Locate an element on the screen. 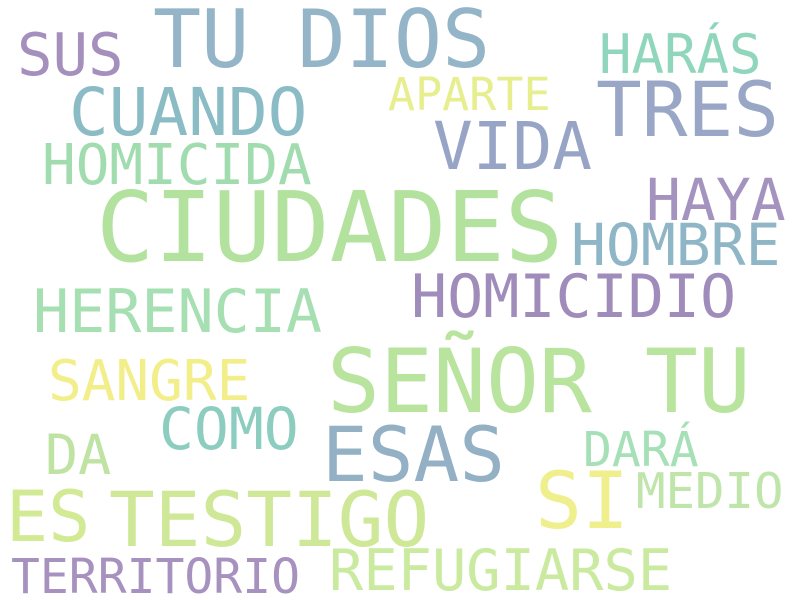 The height and width of the screenshot is (600, 800). word-aparte: APARTE is located at coordinates (469, 94).